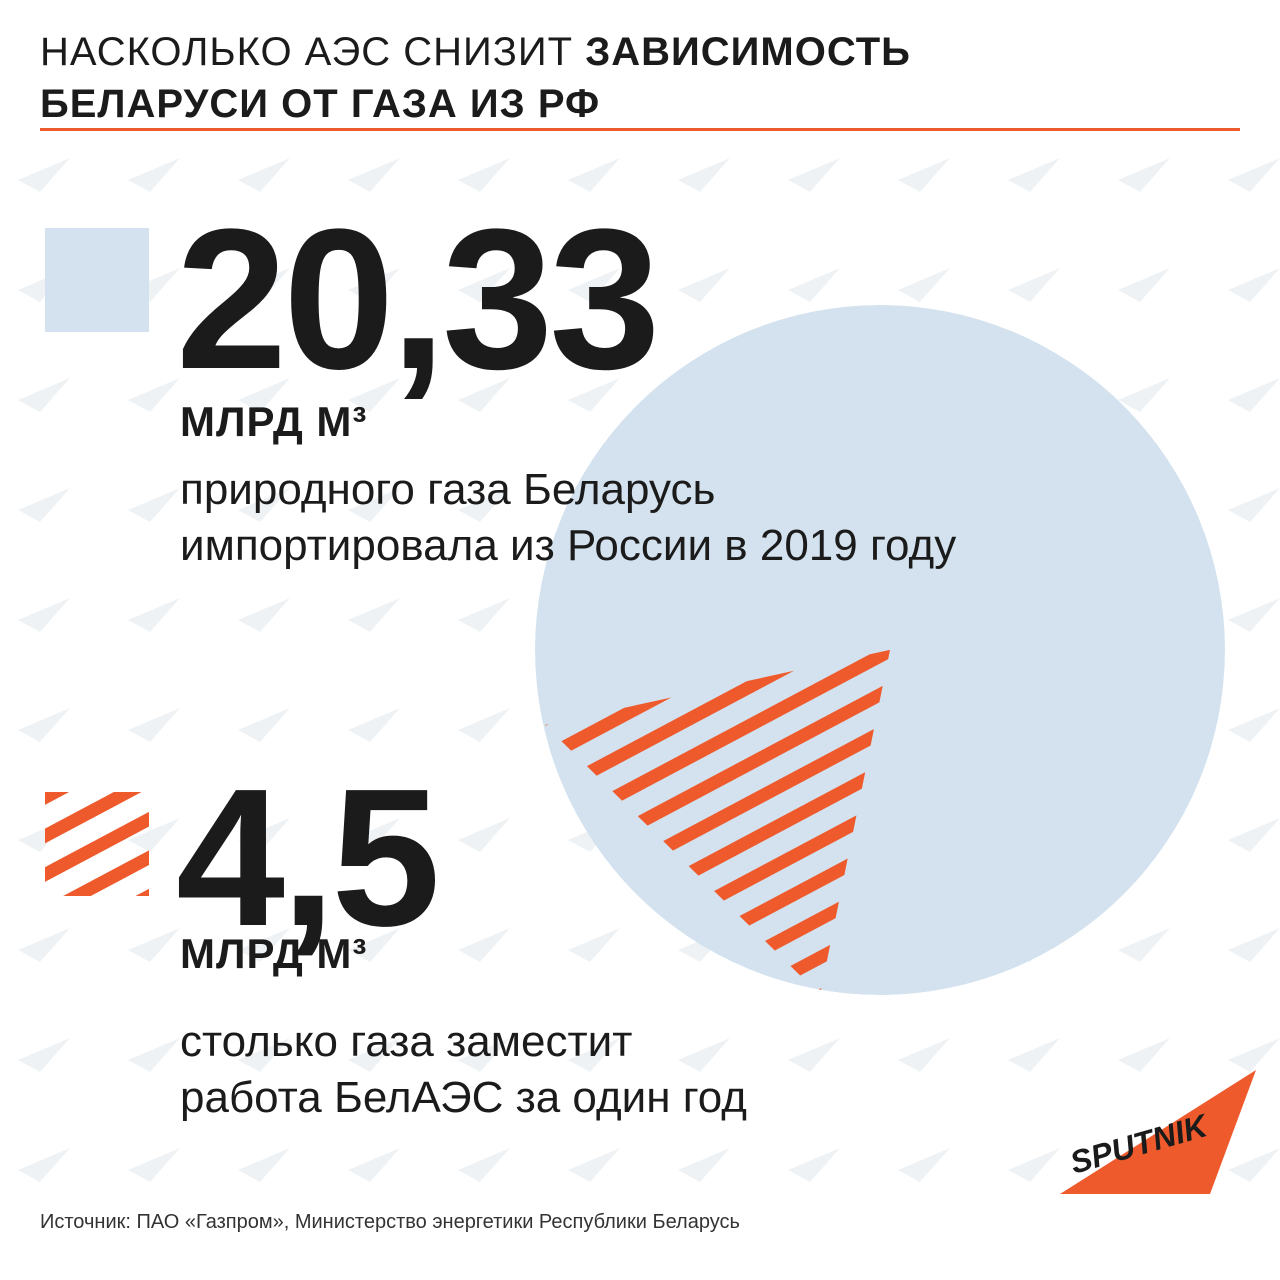 The width and height of the screenshot is (1280, 1280). Describe the element at coordinates (274, 421) in the screenshot. I see `stat-unit-imports: МЛРД М³` at that location.